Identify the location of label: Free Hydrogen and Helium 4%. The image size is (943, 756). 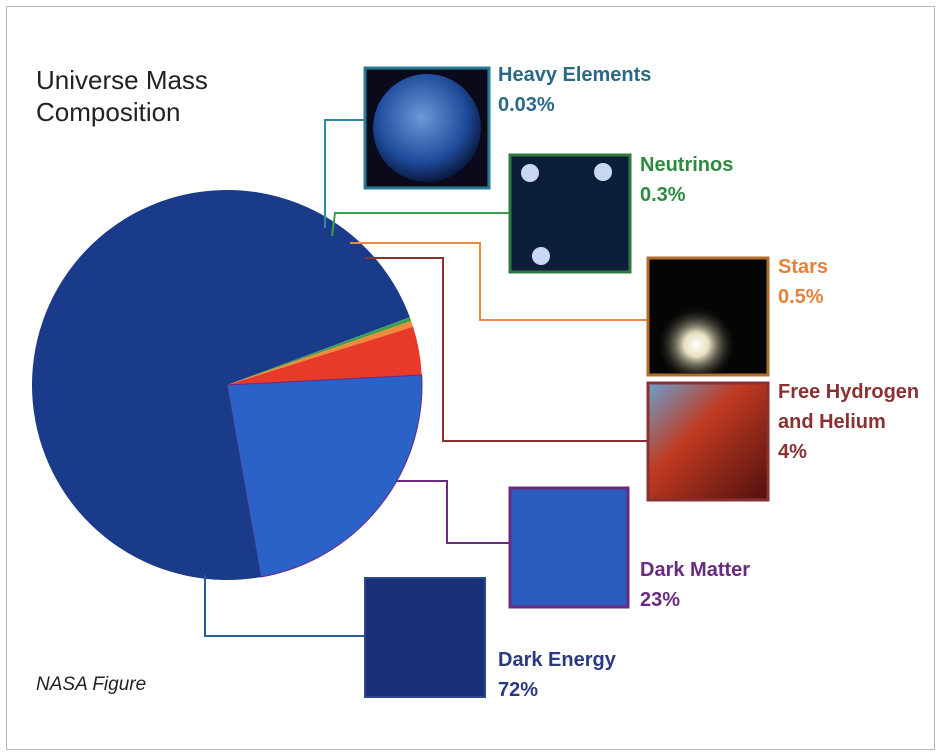
(860, 422).